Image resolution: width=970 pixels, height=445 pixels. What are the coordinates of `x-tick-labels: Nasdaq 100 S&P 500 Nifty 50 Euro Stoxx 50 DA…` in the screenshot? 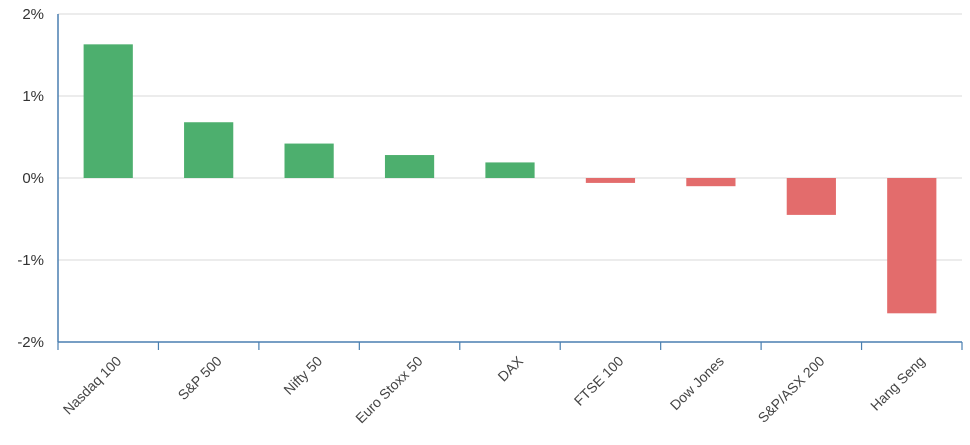 It's located at (494, 389).